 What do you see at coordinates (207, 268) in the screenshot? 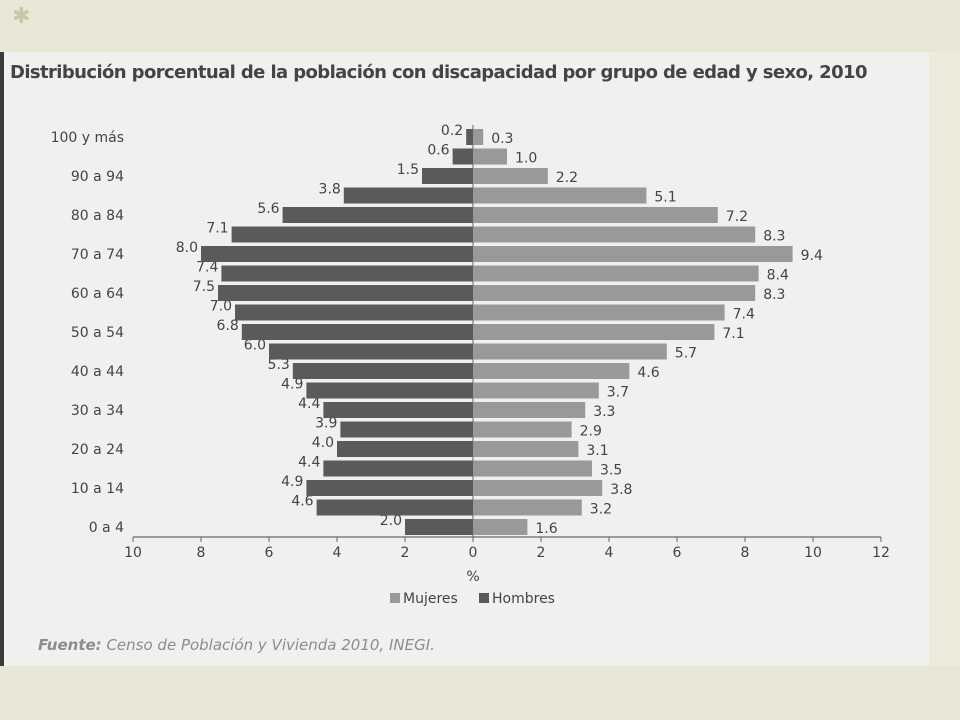
I see `value-label-hombres: 7.4` at bounding box center [207, 268].